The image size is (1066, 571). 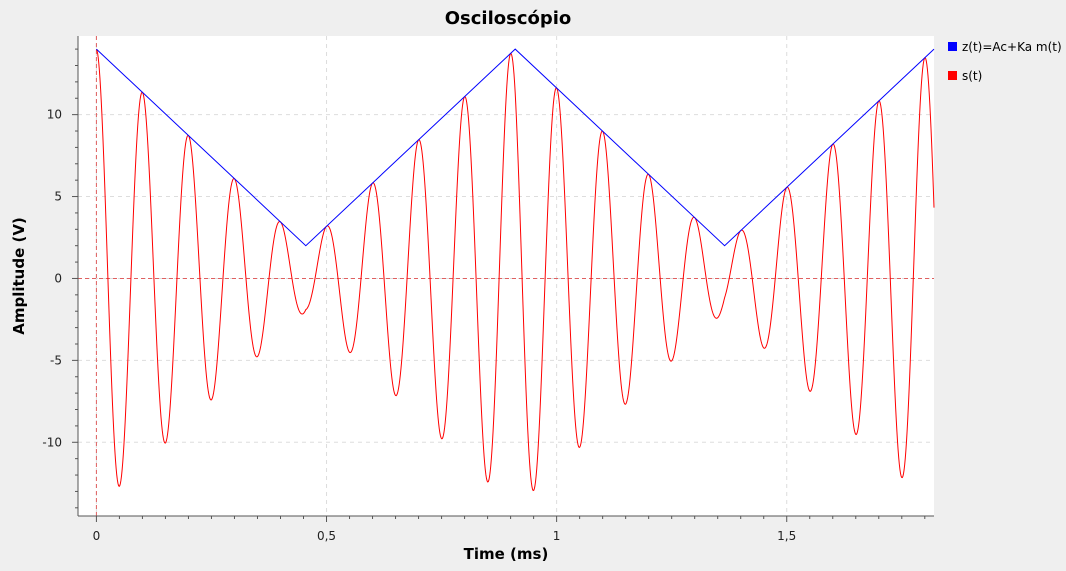 I want to click on legend-swatch-z, so click(x=952, y=46).